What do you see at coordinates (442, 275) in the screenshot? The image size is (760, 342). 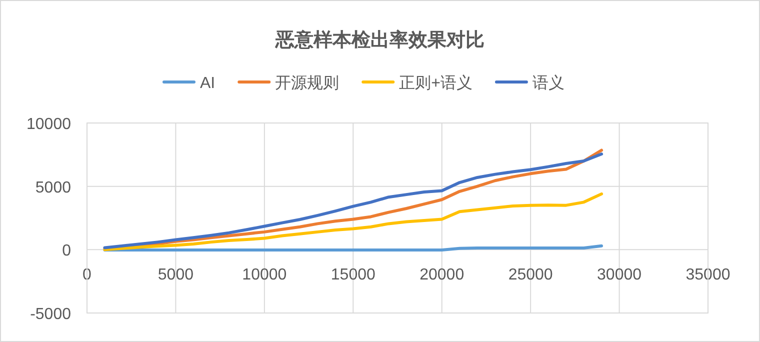 I see `x-tick-label: 20000` at bounding box center [442, 275].